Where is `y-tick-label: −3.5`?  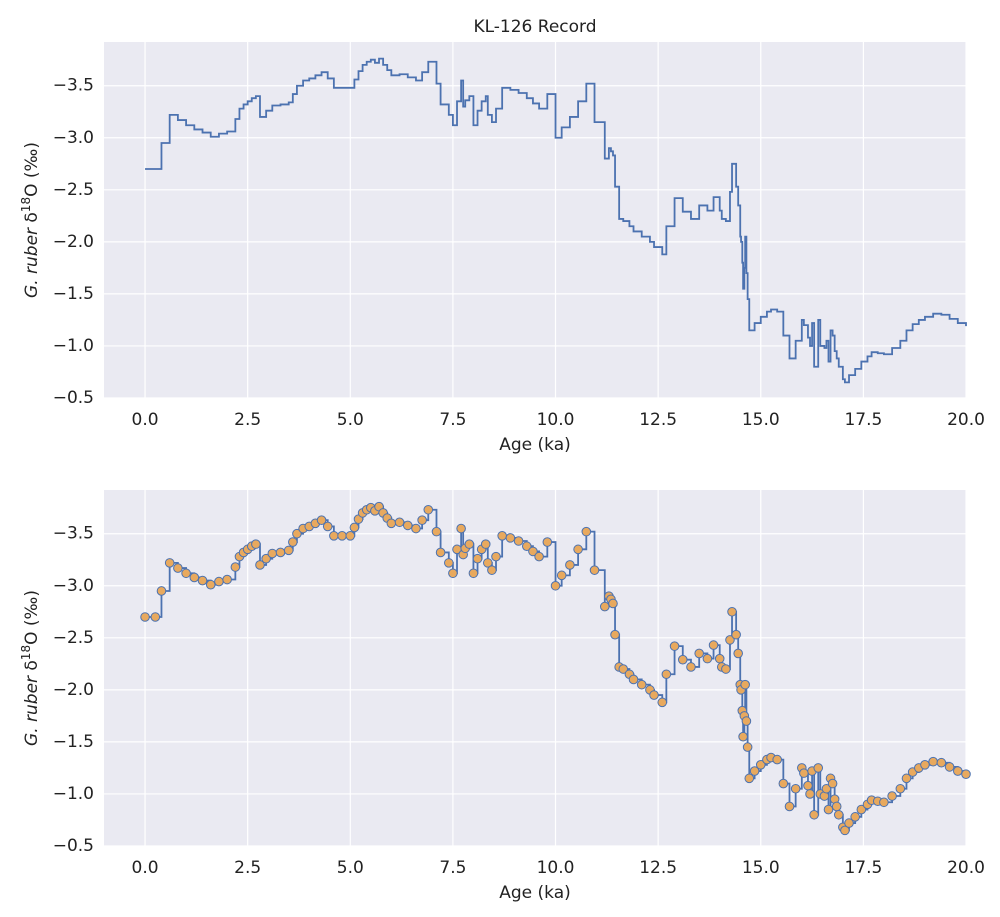 y-tick-label: −3.5 is located at coordinates (73, 86).